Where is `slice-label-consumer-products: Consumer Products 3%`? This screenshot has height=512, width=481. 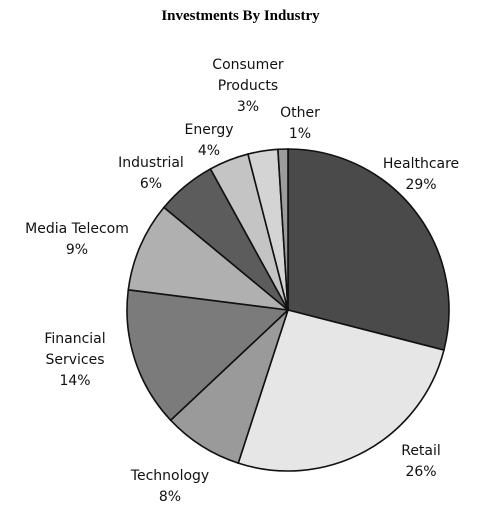 slice-label-consumer-products: Consumer Products 3% is located at coordinates (248, 86).